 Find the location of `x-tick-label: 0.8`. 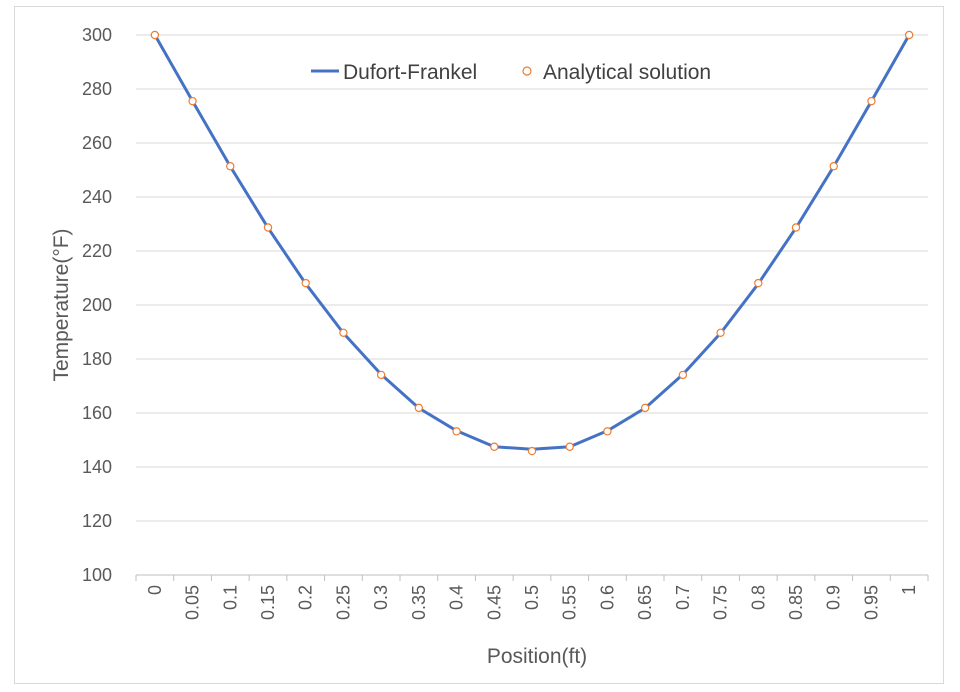

x-tick-label: 0.8 is located at coordinates (758, 597).